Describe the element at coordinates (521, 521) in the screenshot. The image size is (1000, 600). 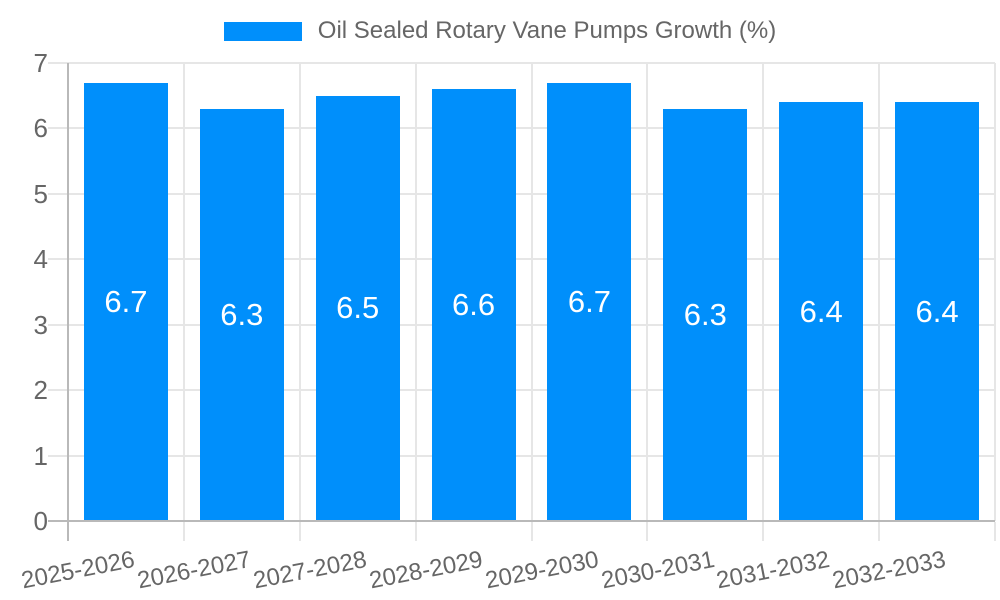
I see `x-axis-line` at that location.